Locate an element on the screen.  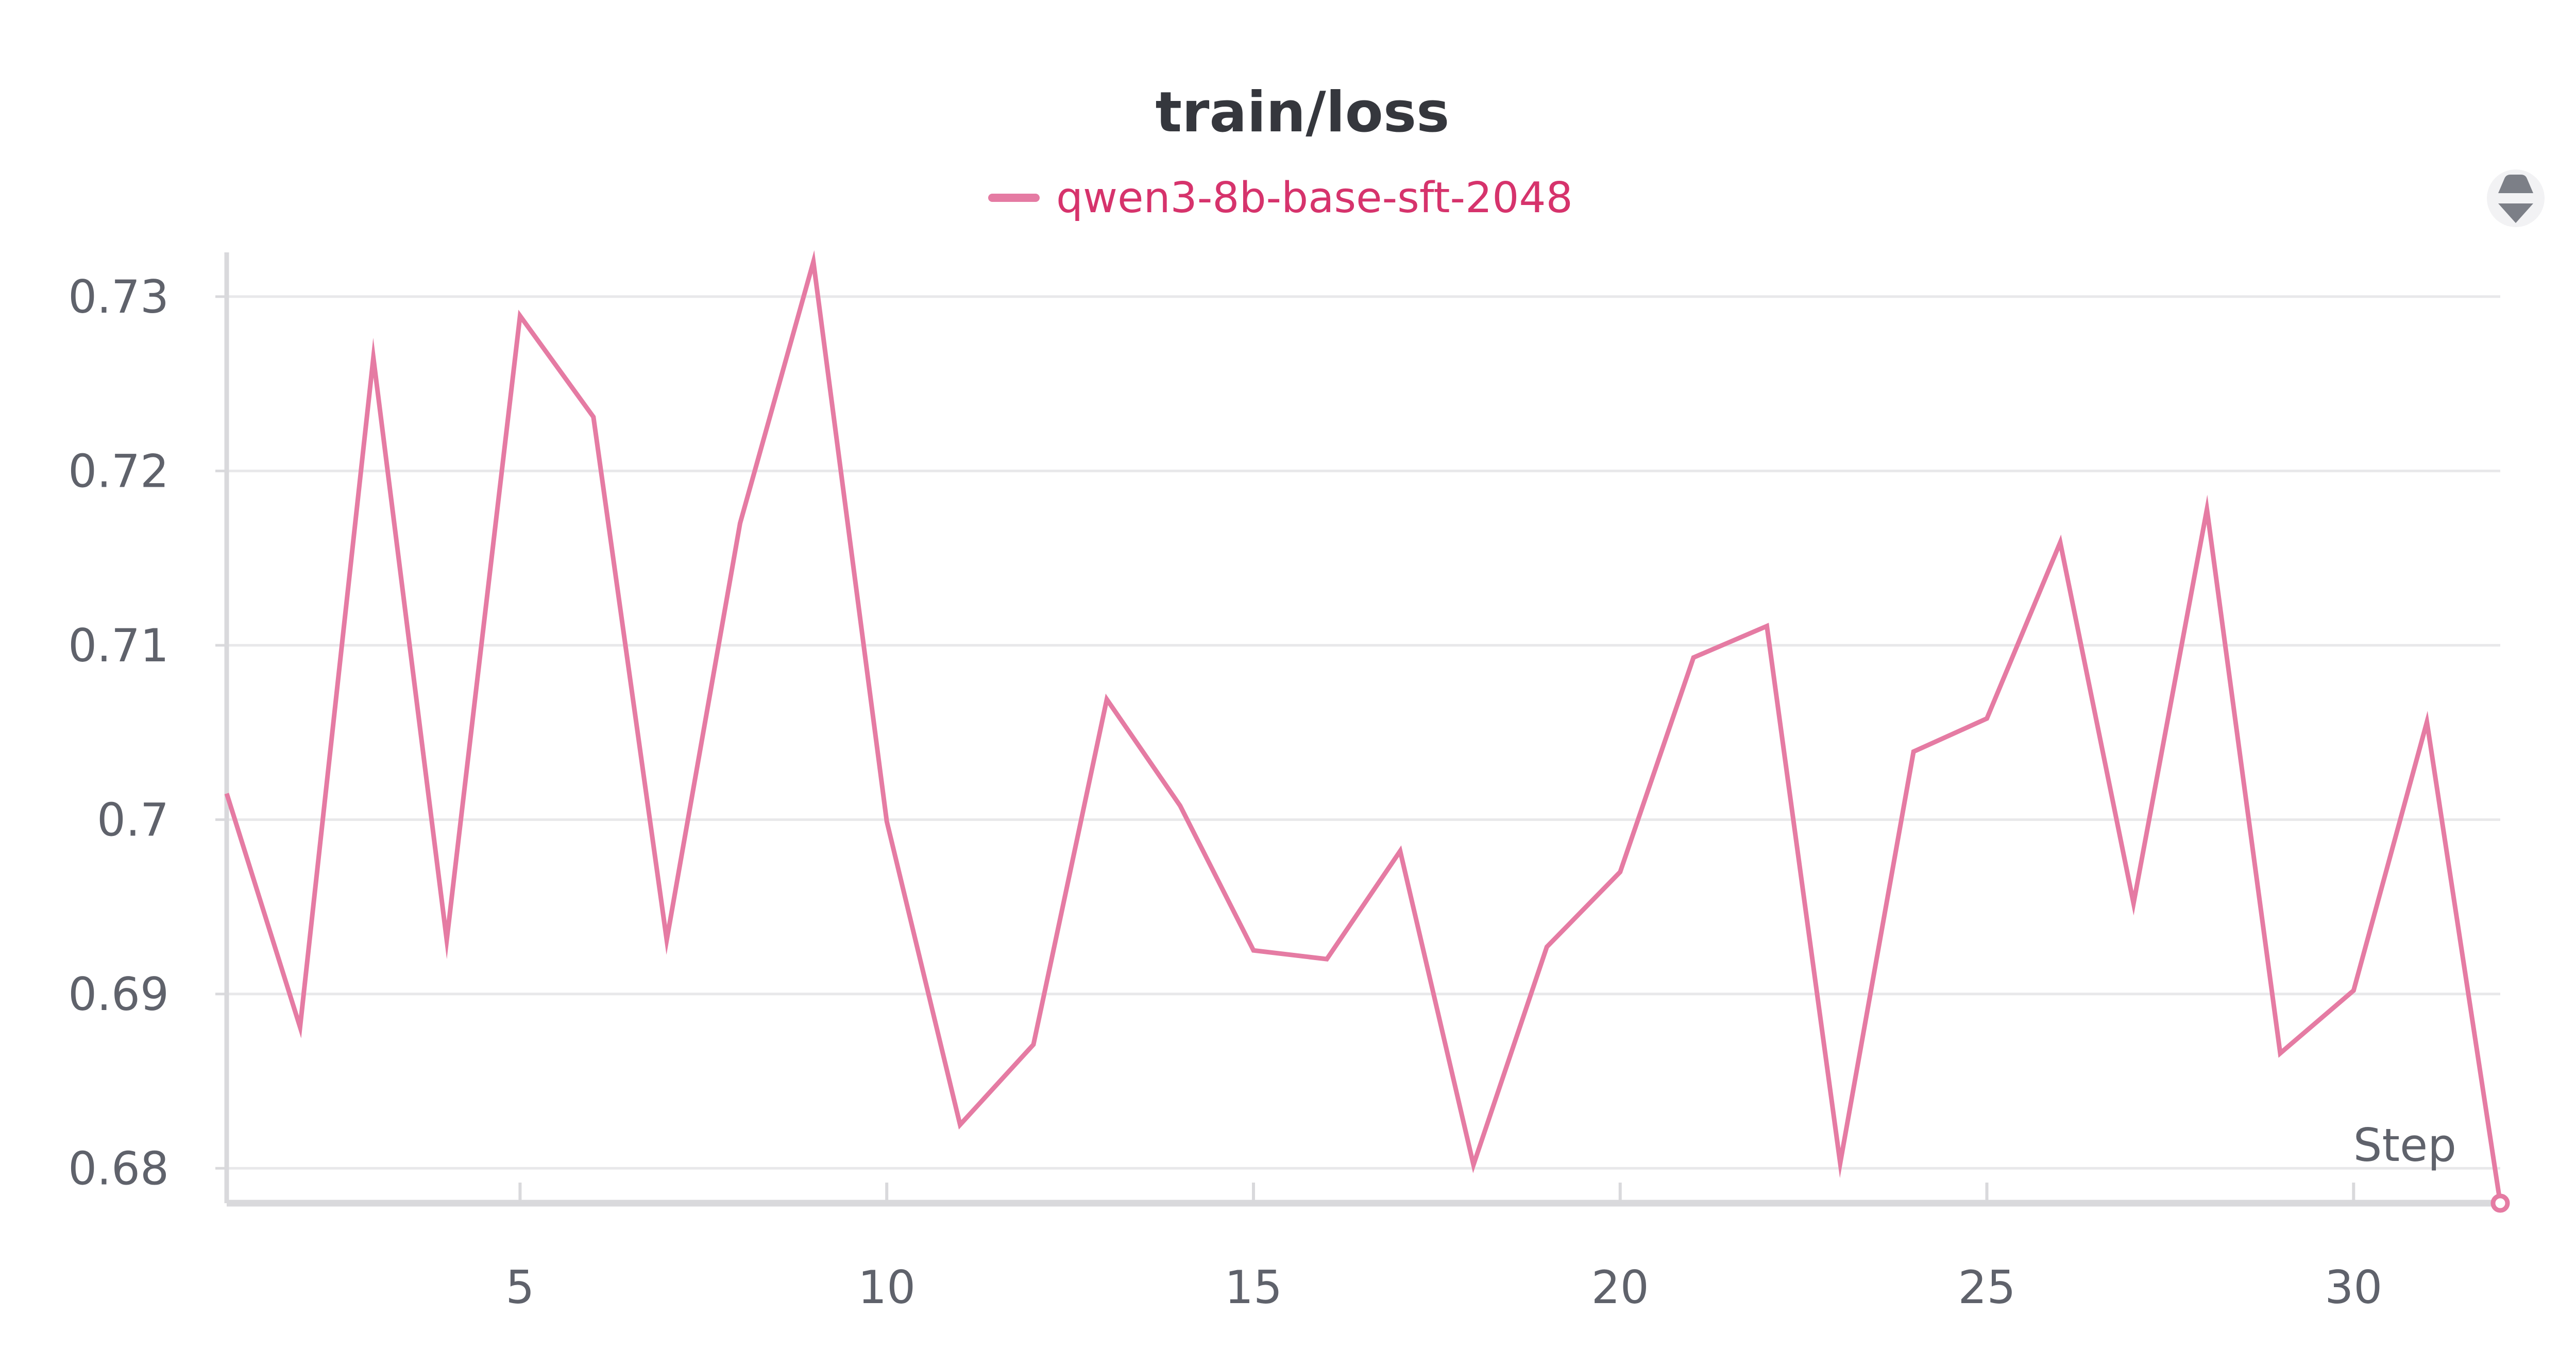
x-tick-label: 15 is located at coordinates (1253, 1287).